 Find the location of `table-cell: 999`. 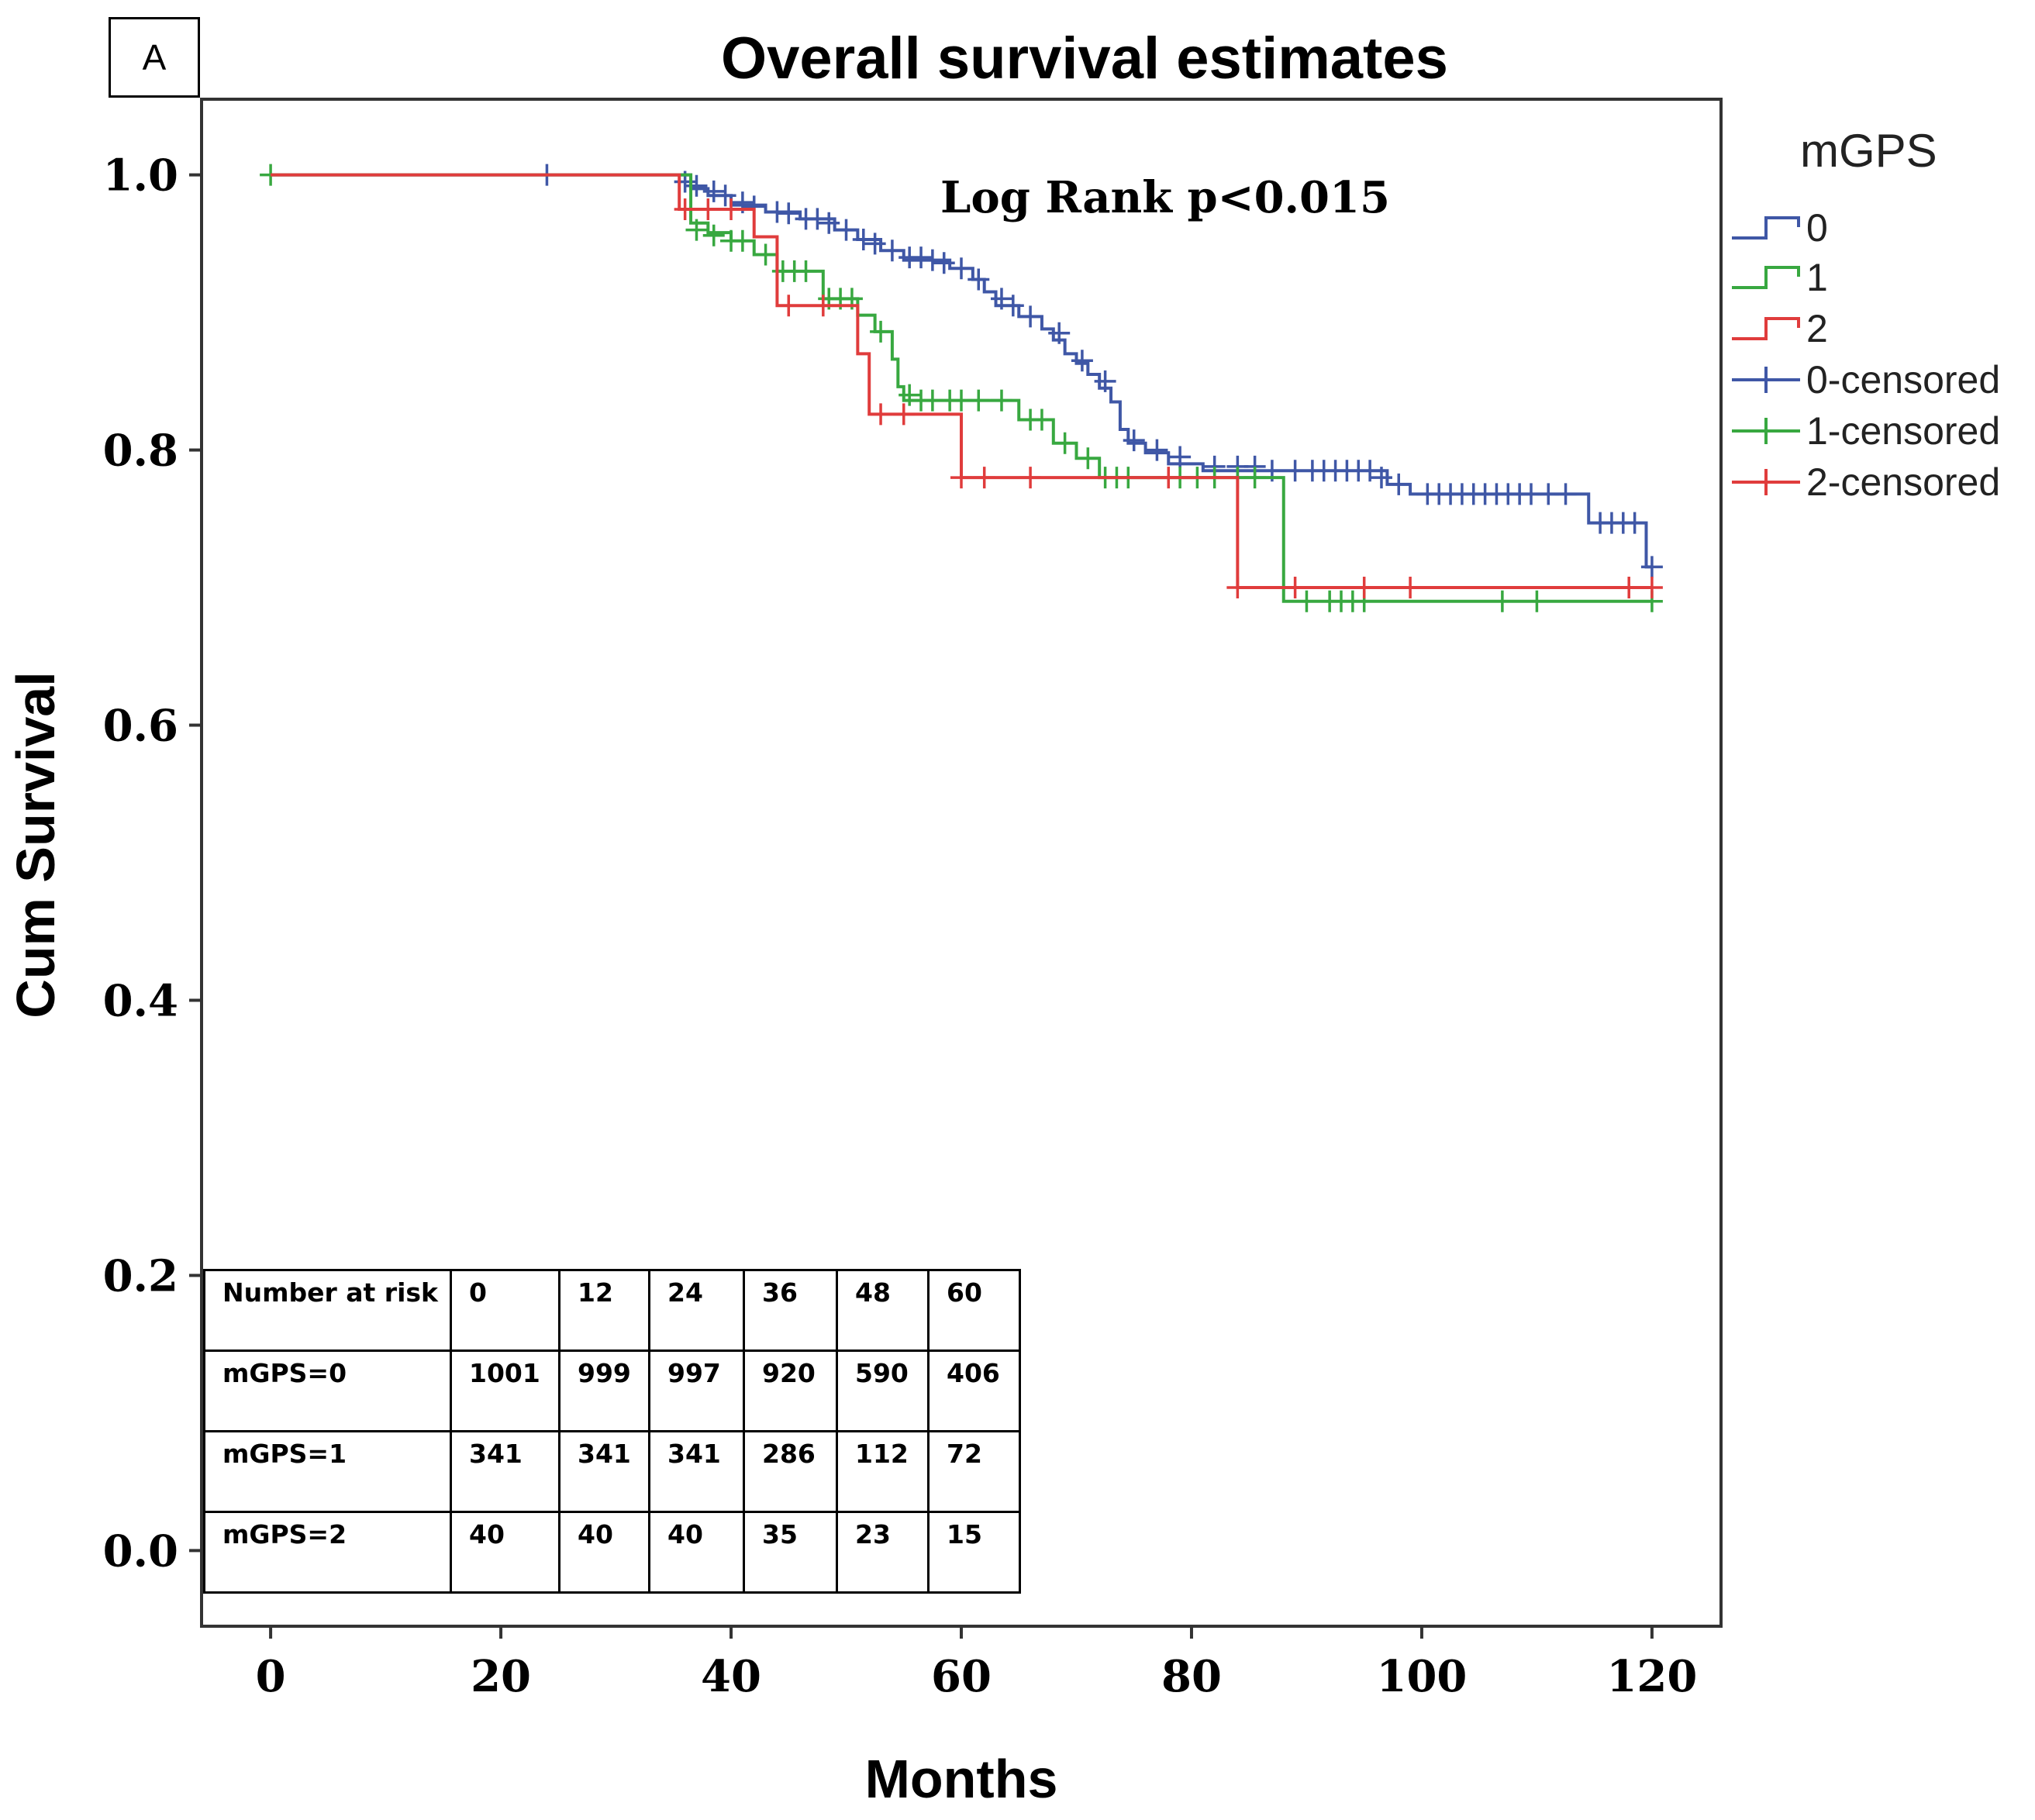

table-cell: 999 is located at coordinates (604, 1391).